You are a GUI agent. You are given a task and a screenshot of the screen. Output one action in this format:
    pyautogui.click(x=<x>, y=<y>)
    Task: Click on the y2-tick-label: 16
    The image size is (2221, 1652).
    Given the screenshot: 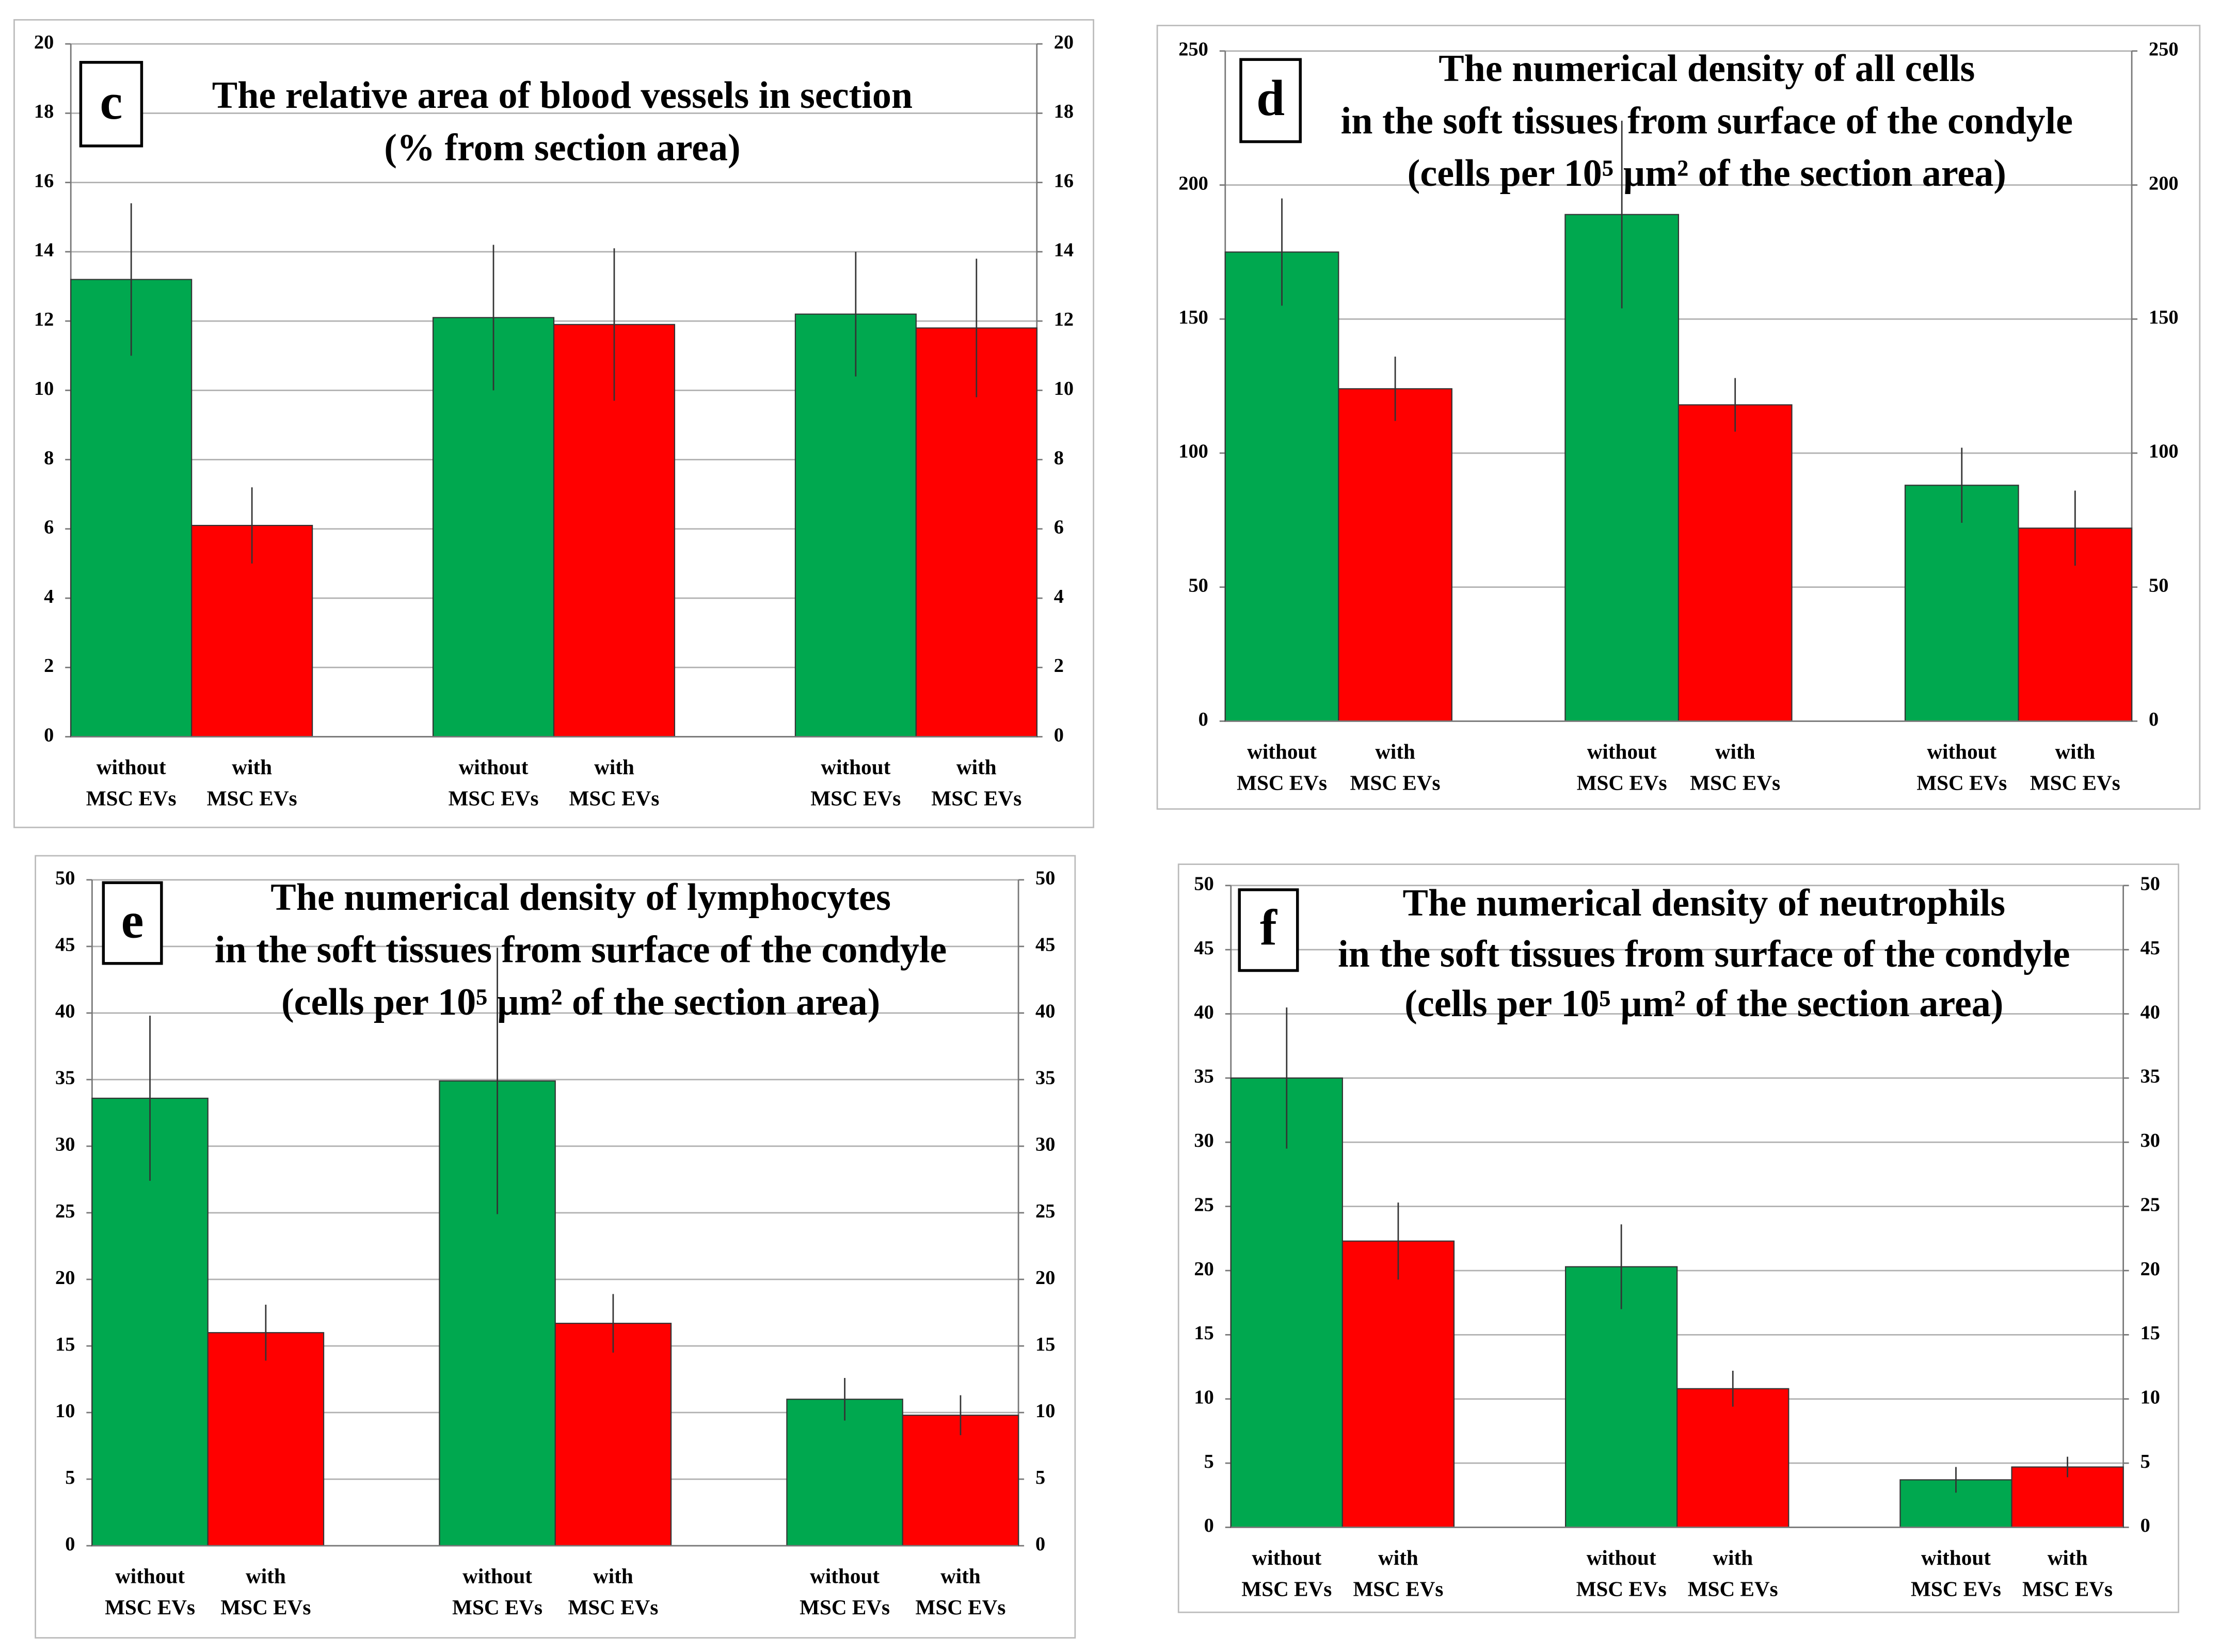 What is the action you would take?
    pyautogui.click(x=1064, y=180)
    